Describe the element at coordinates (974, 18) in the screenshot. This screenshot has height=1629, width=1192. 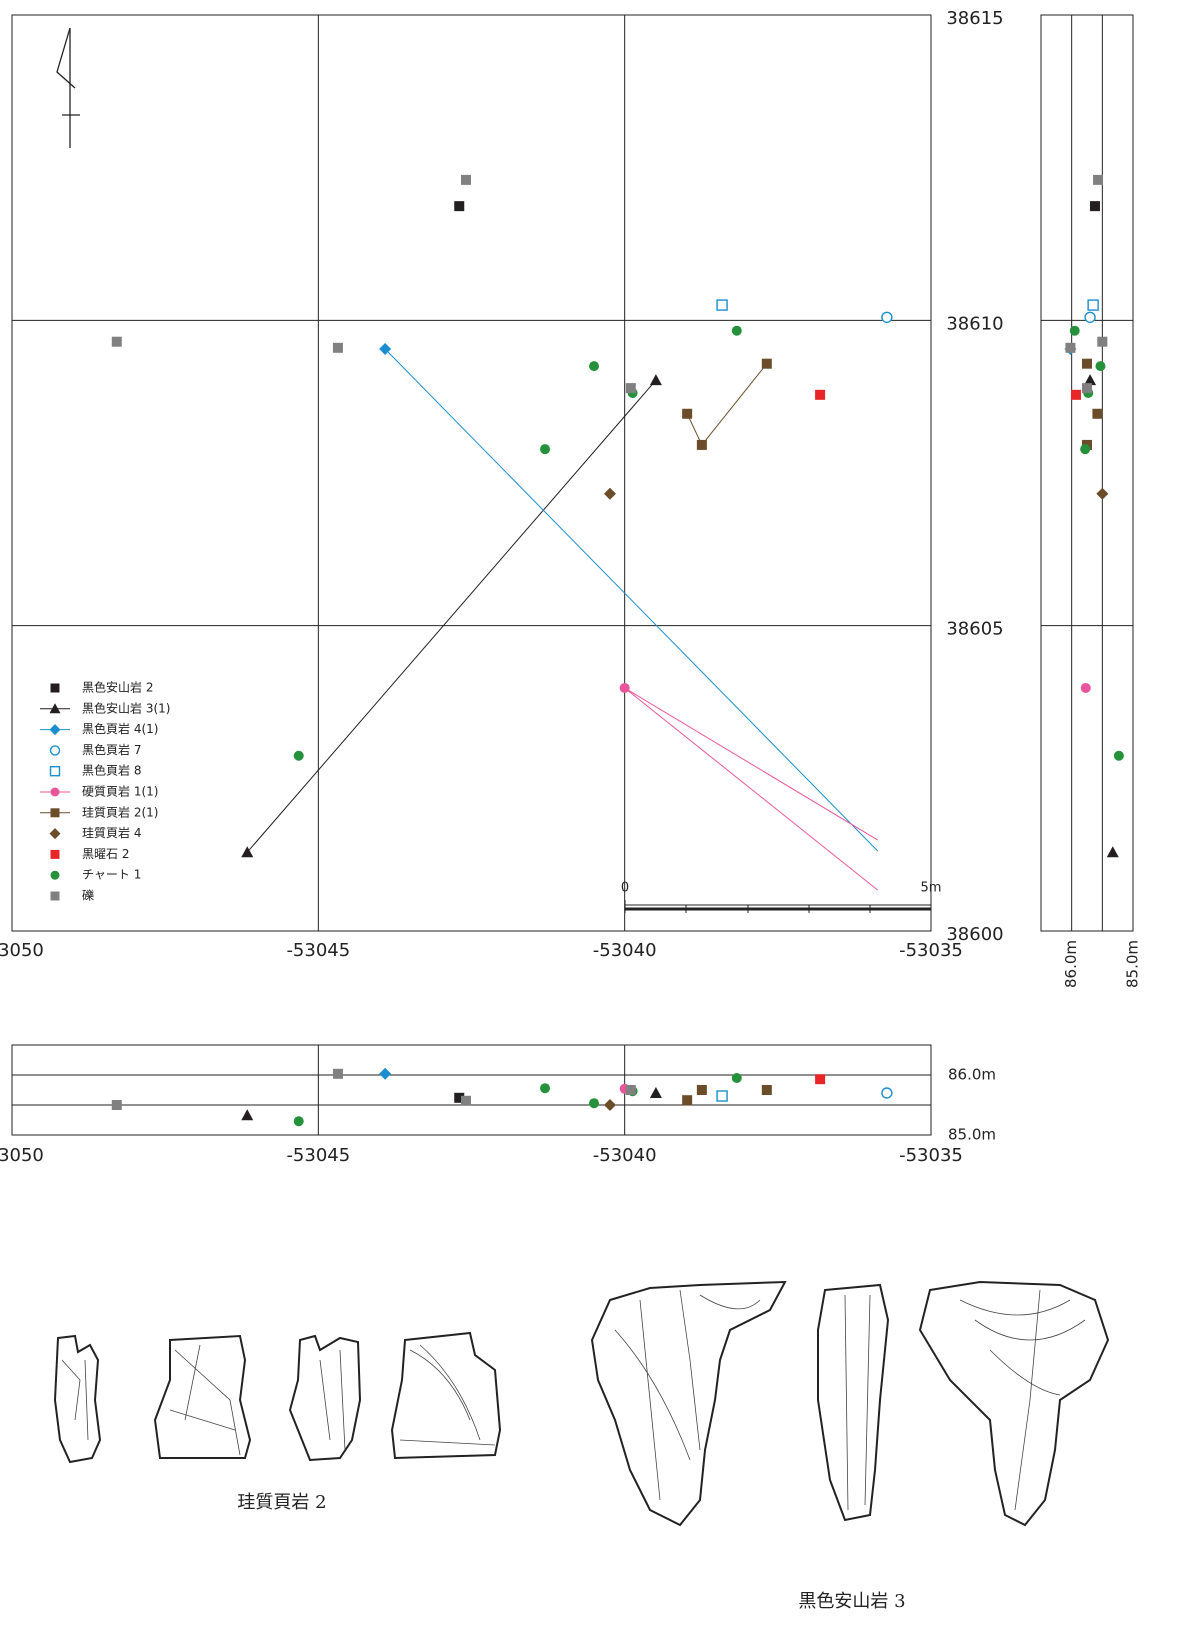
I see `y-tick-label: 38615` at that location.